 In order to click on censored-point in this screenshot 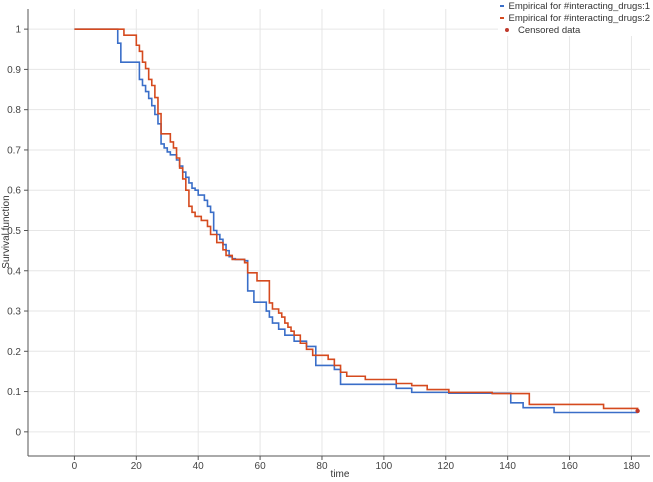, I will do `click(637, 411)`.